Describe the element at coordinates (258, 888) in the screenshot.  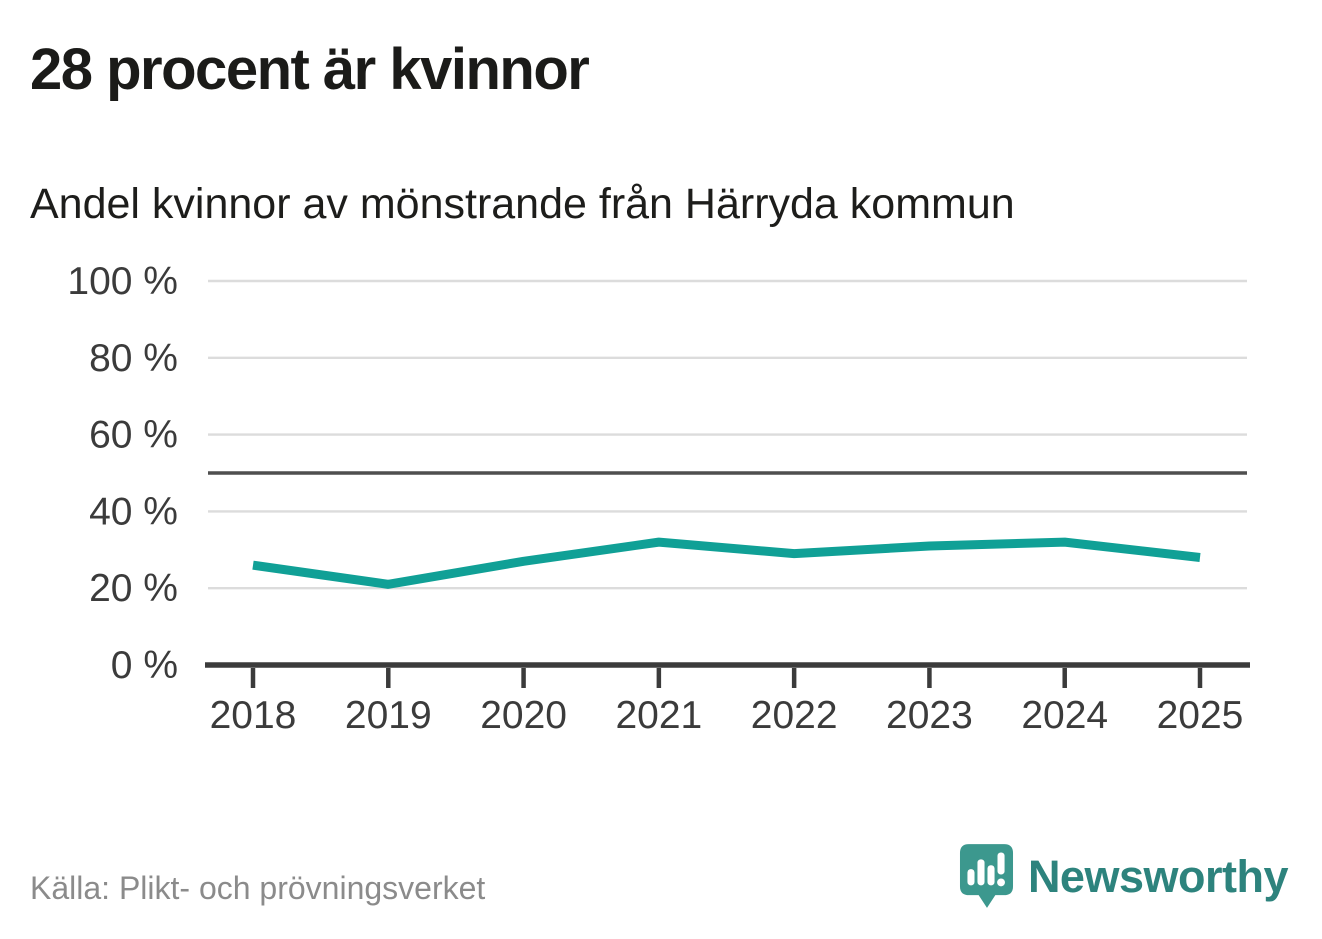
I see `source-text: Källa: Plikt- och prövningsverket` at that location.